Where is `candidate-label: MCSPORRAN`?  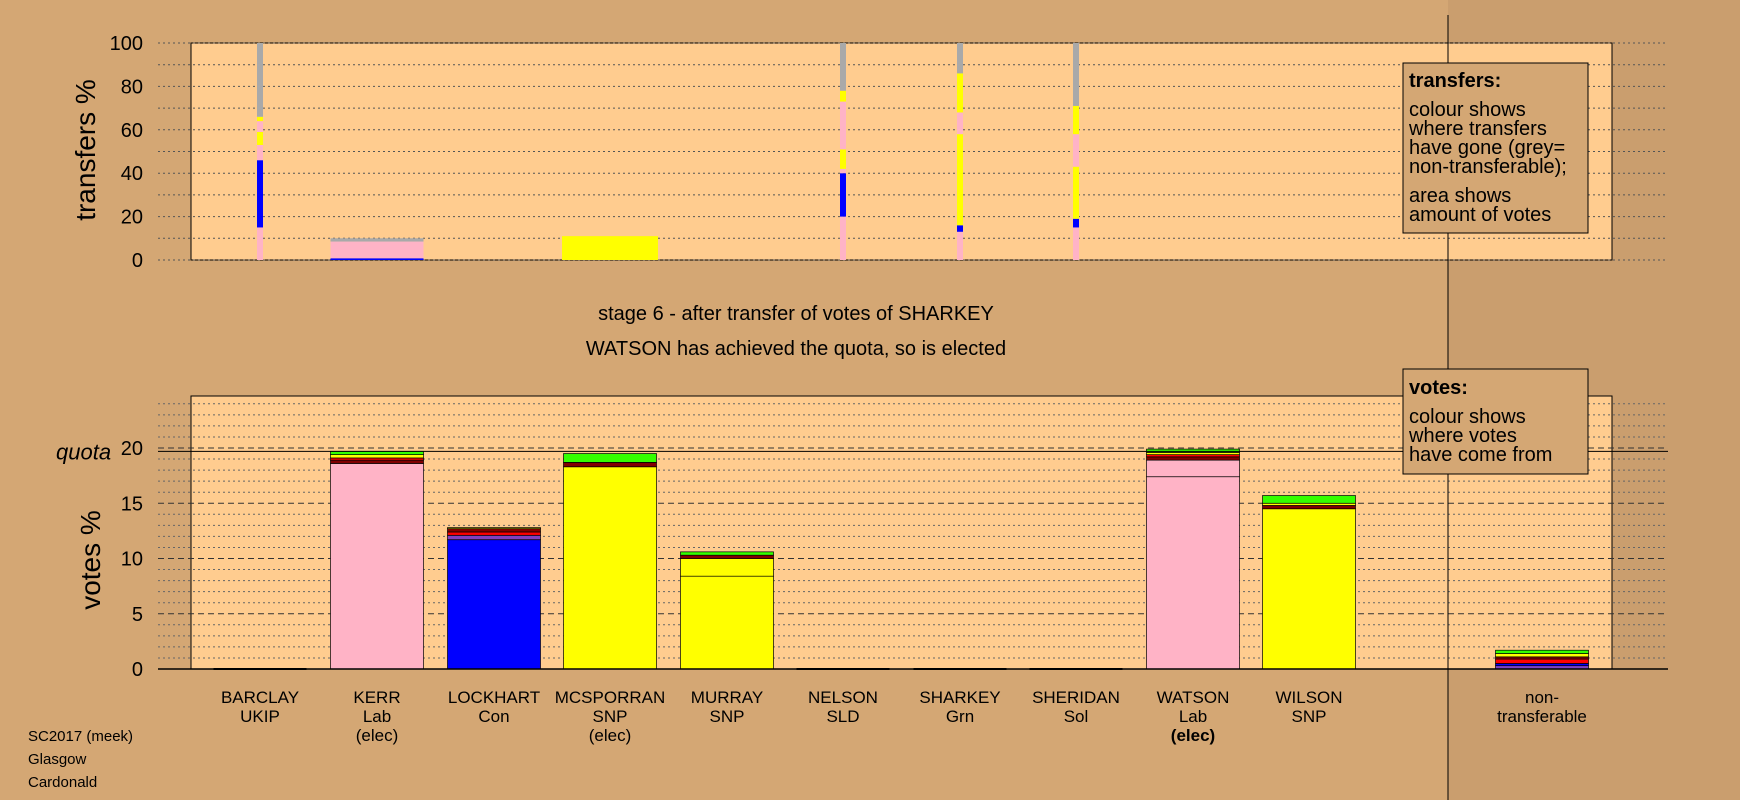
candidate-label: MCSPORRAN is located at coordinates (610, 697).